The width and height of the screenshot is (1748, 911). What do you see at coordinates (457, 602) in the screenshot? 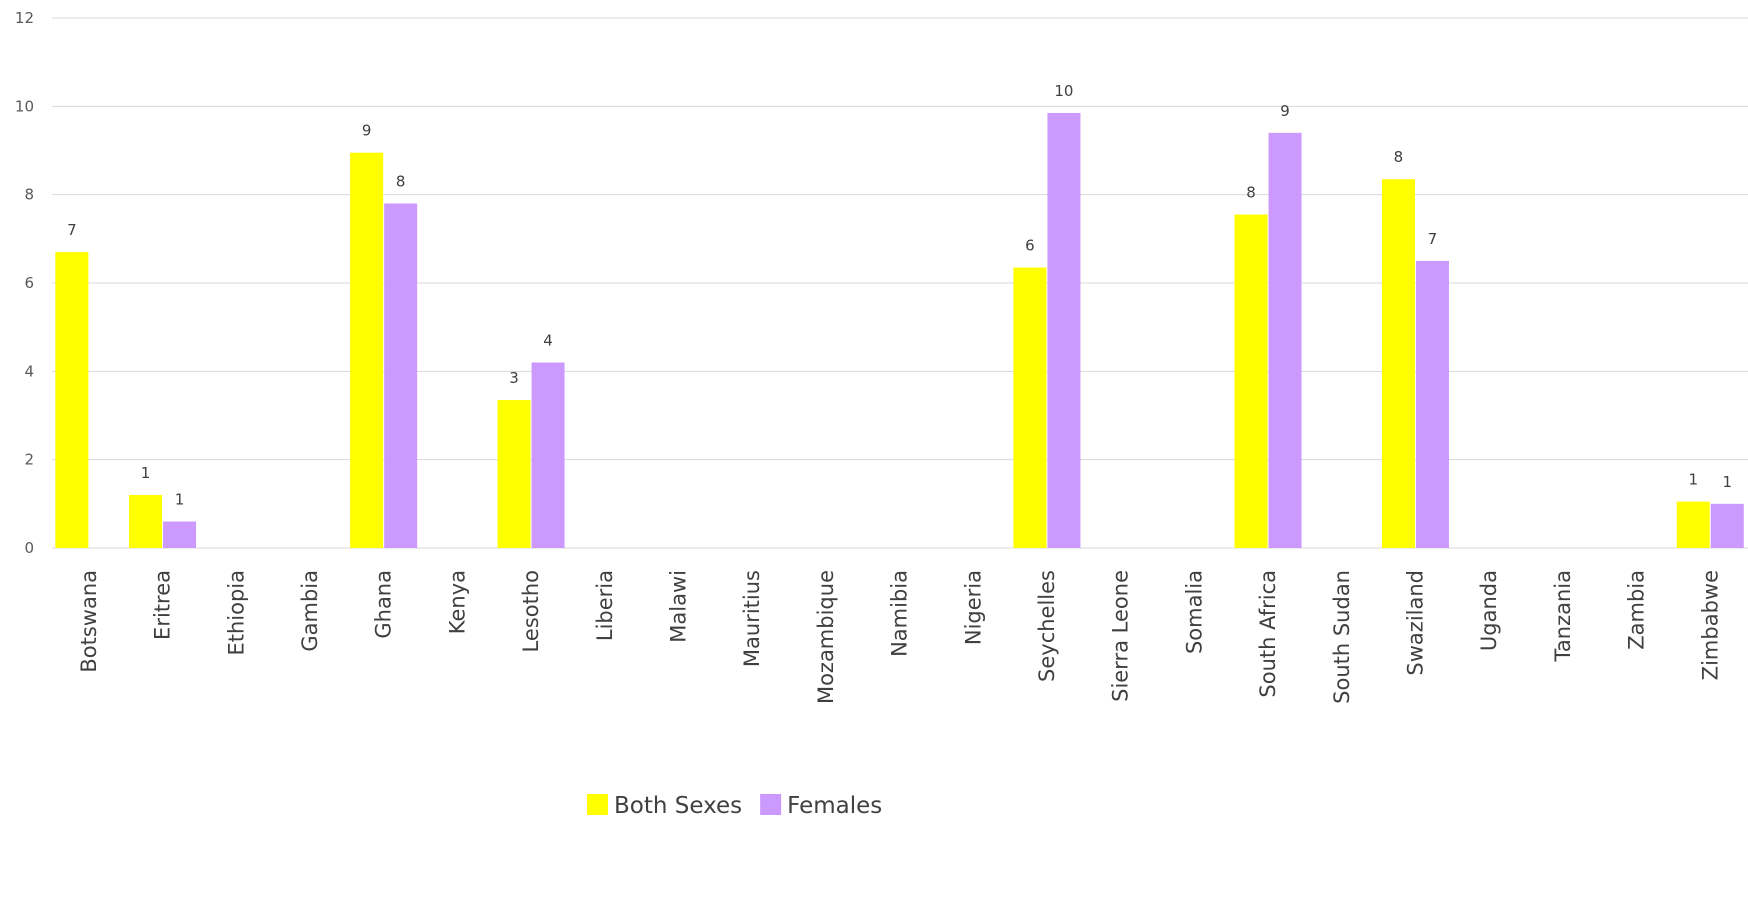
I see `x-category-label: Kenya` at bounding box center [457, 602].